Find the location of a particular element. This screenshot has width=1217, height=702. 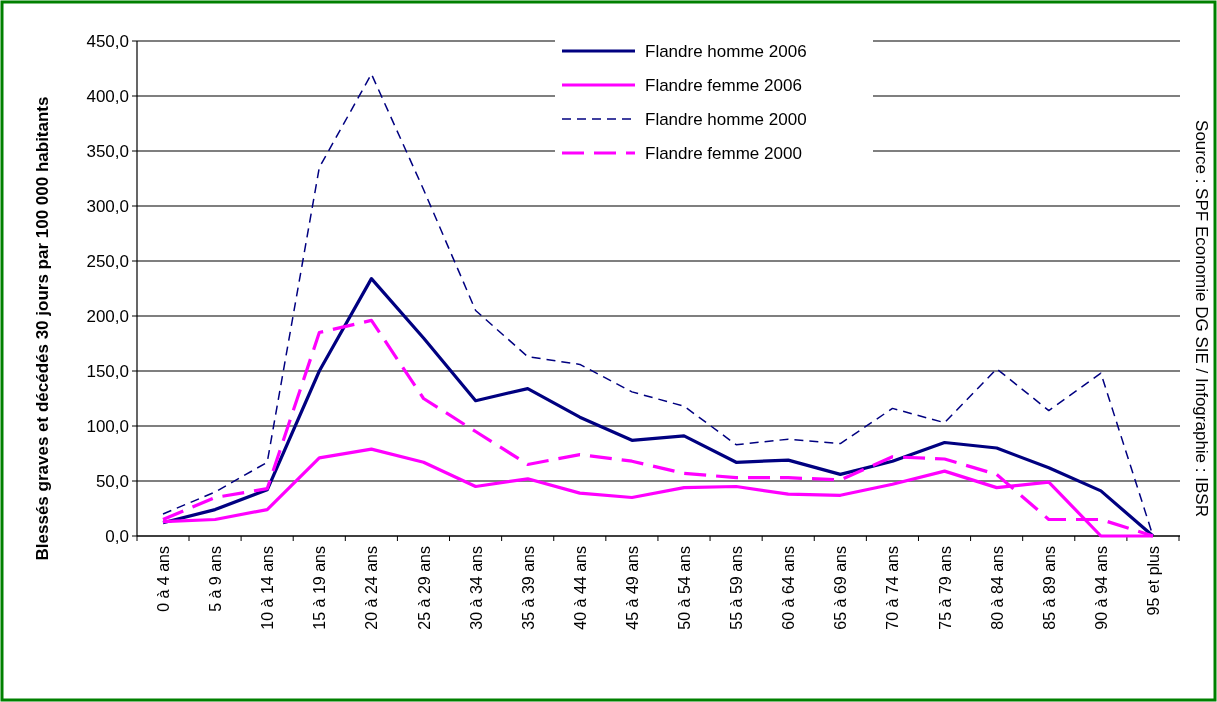

y-tick-label: 150,0 is located at coordinates (107, 371).